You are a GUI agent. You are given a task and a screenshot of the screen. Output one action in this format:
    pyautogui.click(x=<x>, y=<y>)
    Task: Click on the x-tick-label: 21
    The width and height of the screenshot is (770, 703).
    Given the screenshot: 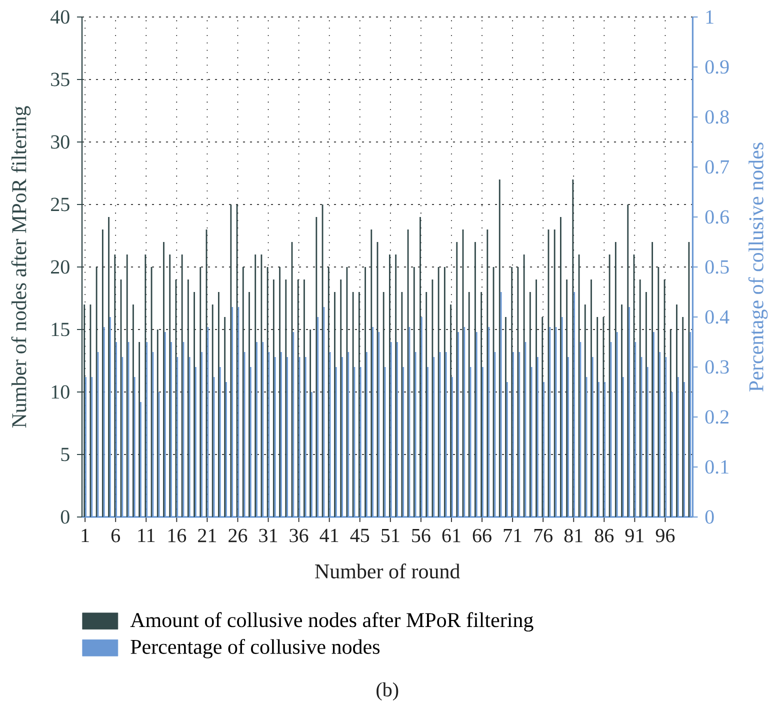 What is the action you would take?
    pyautogui.click(x=207, y=535)
    